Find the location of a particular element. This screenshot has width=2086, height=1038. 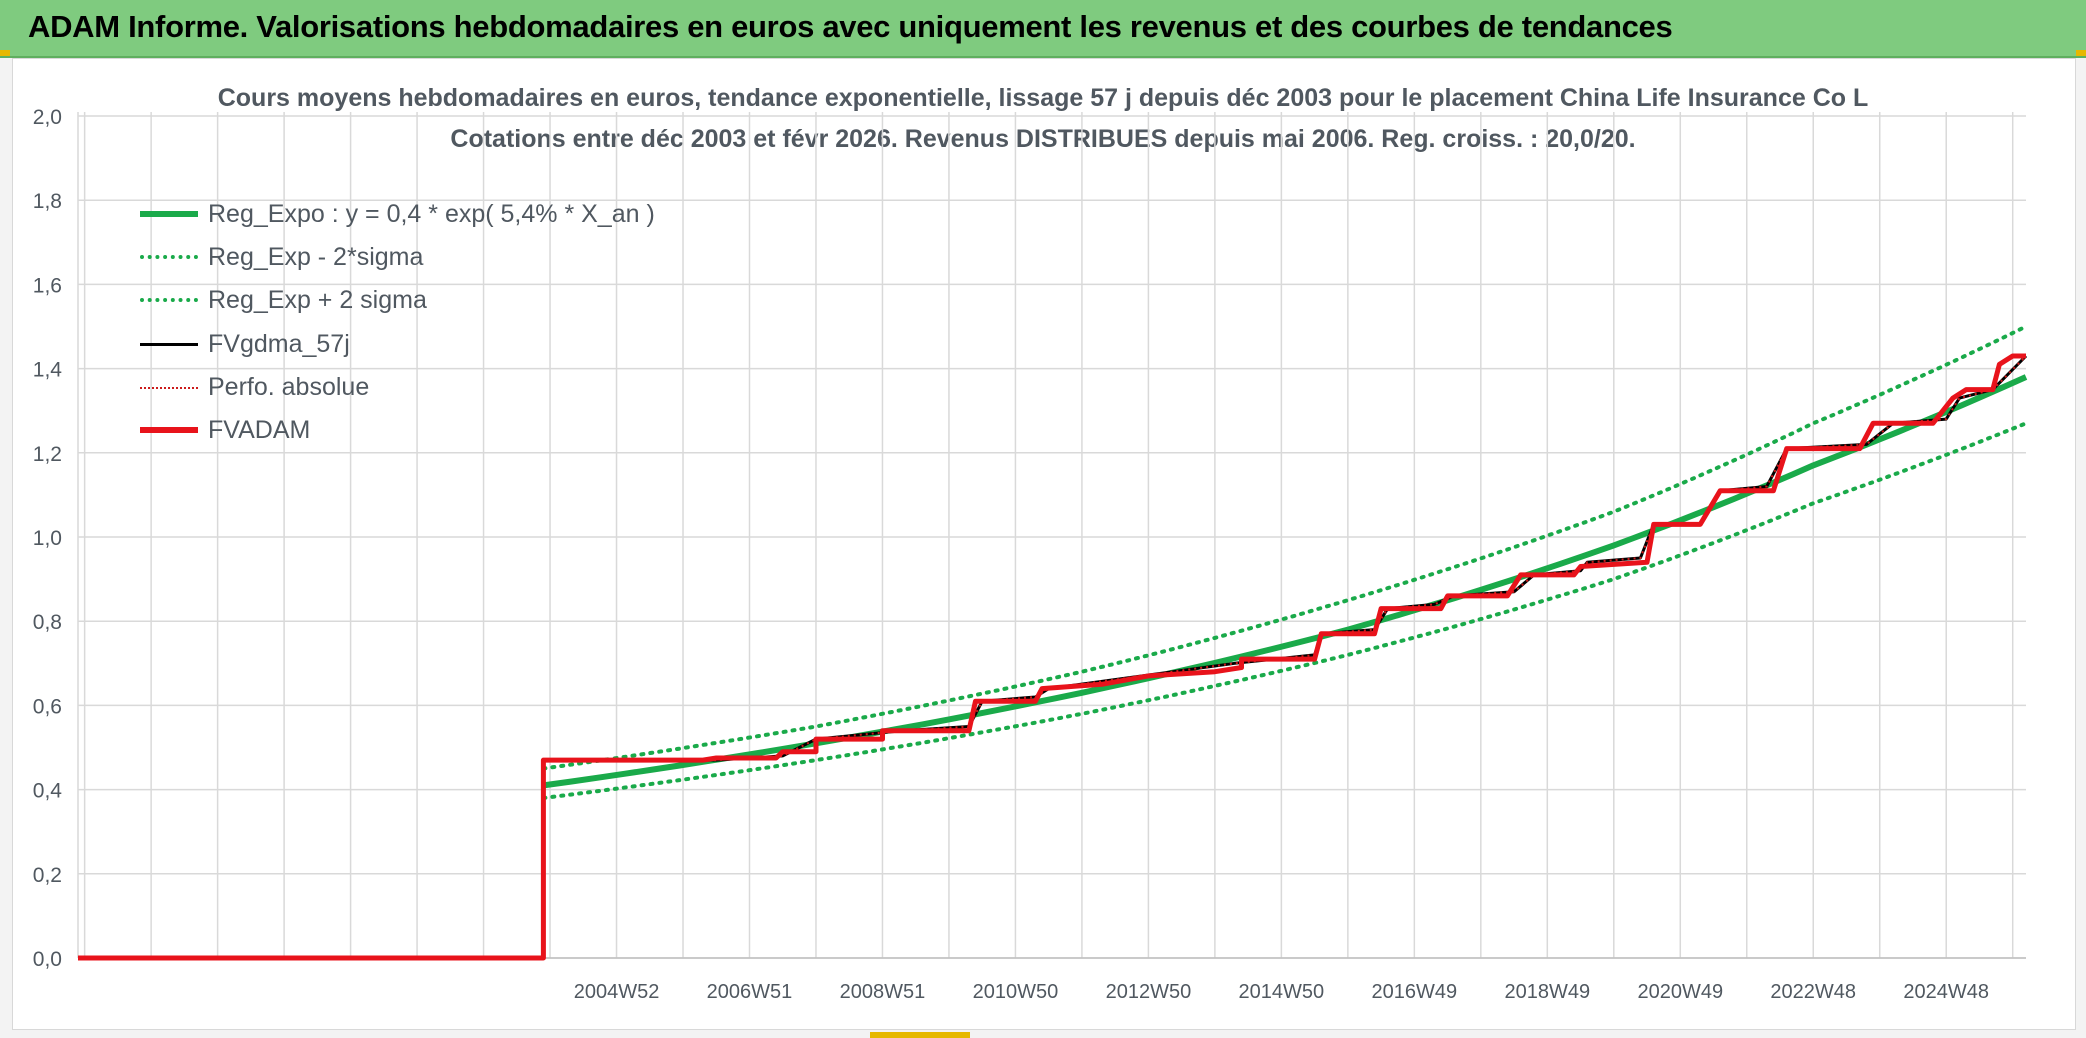

x-tick-label: 2016W49 is located at coordinates (1415, 992).